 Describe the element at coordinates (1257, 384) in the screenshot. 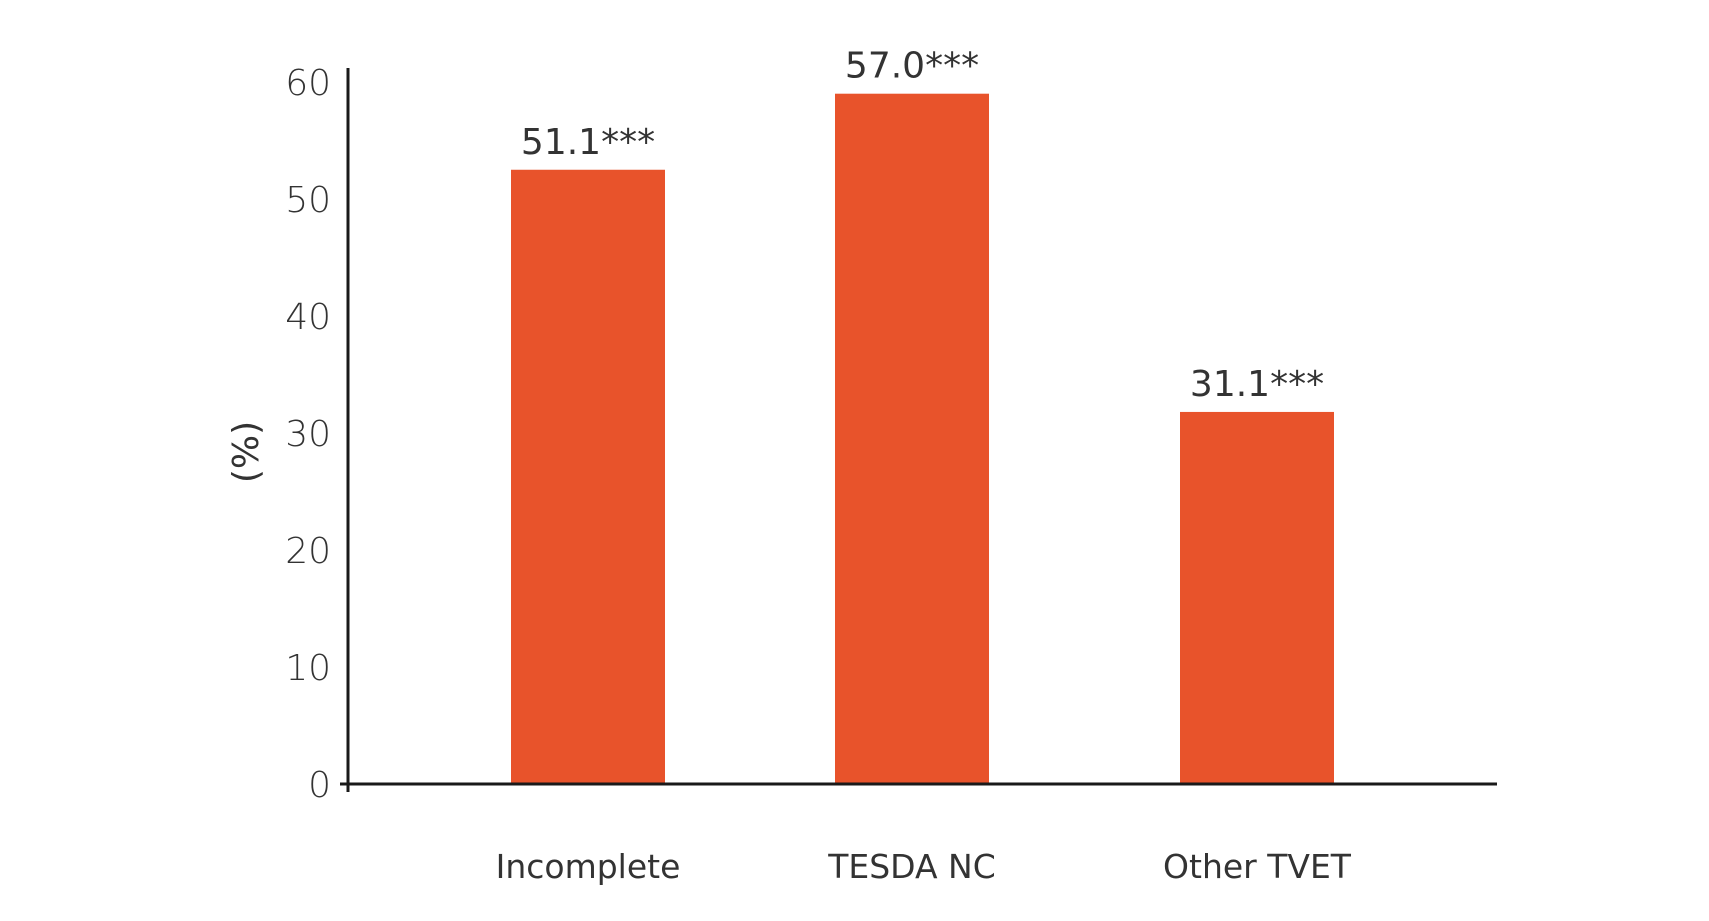

I see `data-label: 31.1***` at that location.